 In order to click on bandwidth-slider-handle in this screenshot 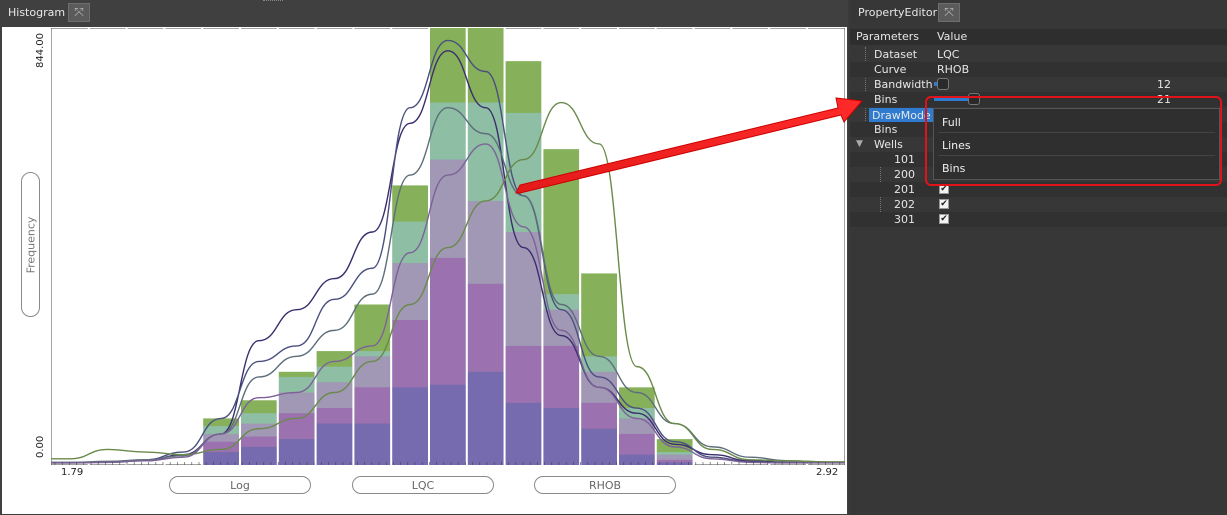, I will do `click(943, 84)`.